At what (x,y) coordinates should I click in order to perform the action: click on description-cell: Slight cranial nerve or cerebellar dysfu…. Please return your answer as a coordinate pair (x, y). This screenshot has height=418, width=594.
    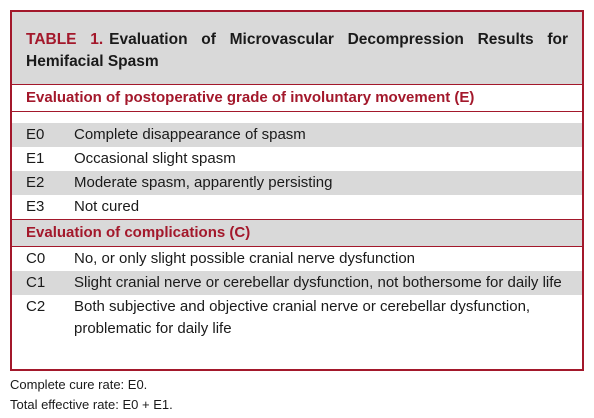
    Looking at the image, I should click on (318, 282).